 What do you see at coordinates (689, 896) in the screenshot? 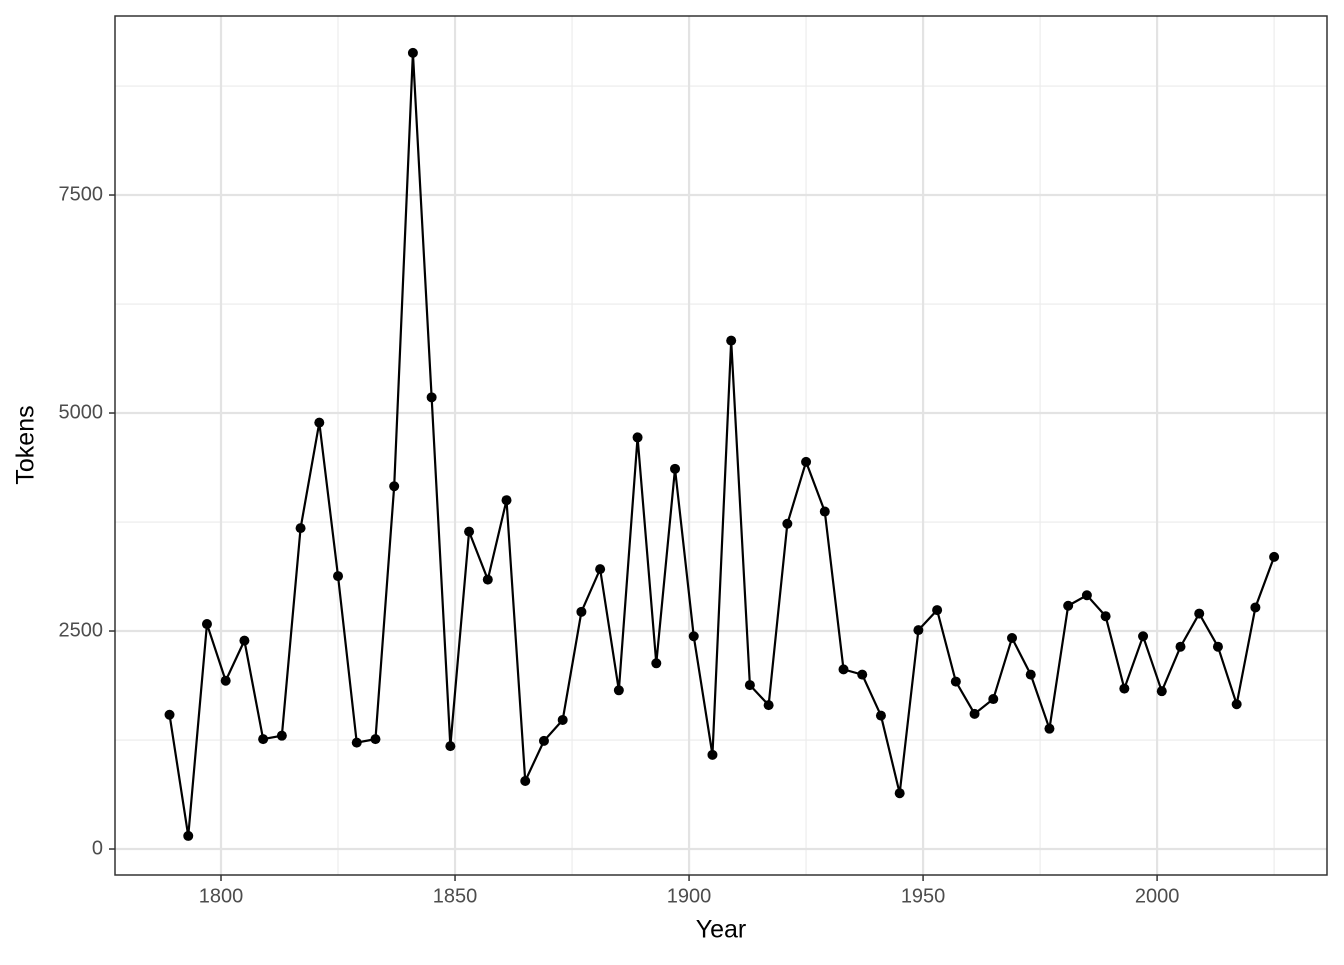
I see `x-tick-label: 1900` at bounding box center [689, 896].